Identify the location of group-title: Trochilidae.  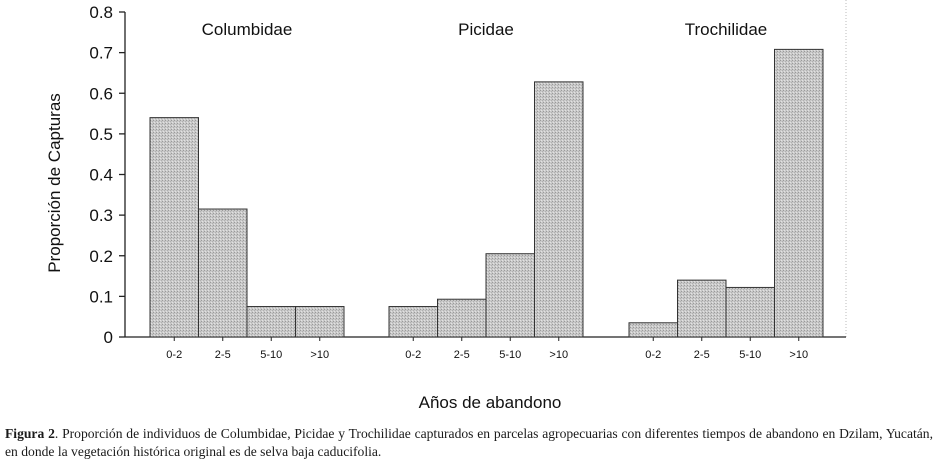
(726, 29).